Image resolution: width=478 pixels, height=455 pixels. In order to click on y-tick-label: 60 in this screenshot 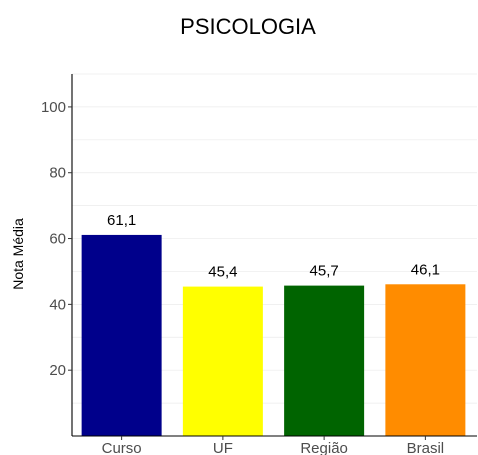, I will do `click(57, 239)`.